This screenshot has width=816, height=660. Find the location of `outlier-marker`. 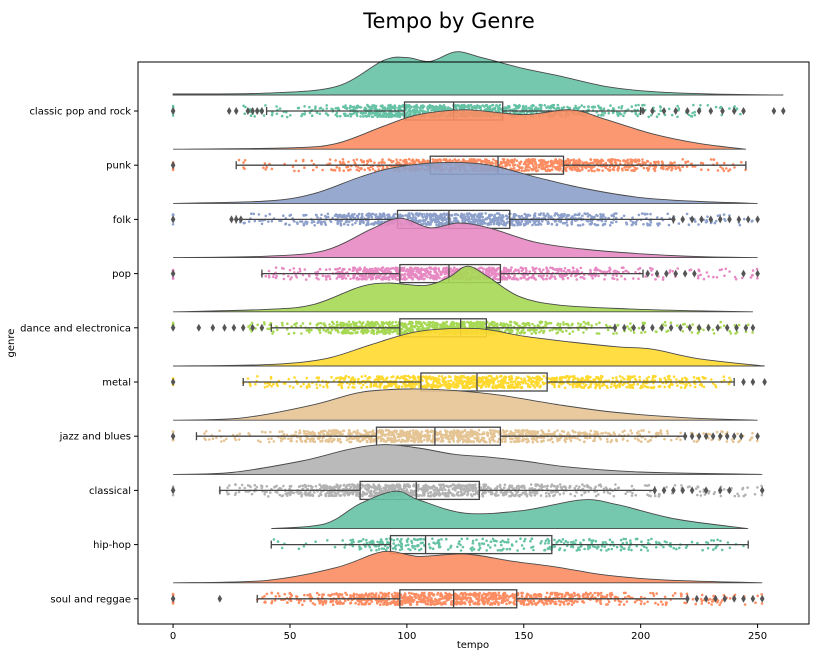

outlier-marker is located at coordinates (248, 111).